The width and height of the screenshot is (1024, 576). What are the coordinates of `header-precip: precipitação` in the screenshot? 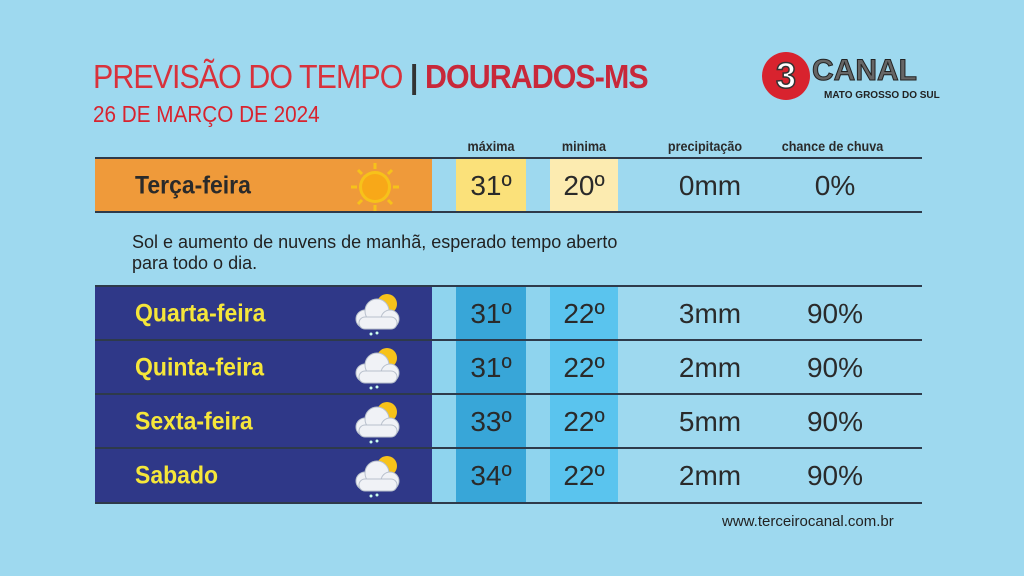 It's located at (705, 146).